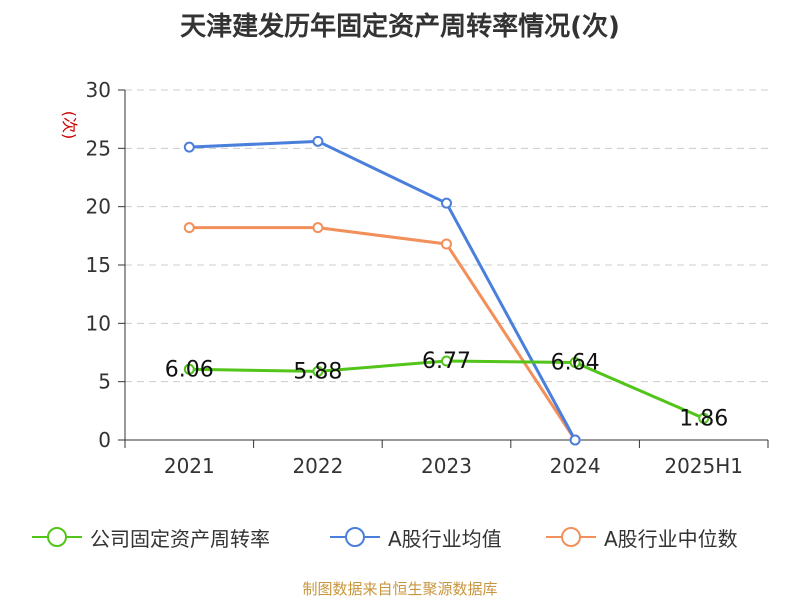 Image resolution: width=800 pixels, height=600 pixels. What do you see at coordinates (671, 538) in the screenshot?
I see `legend-label: A股行业中位数` at bounding box center [671, 538].